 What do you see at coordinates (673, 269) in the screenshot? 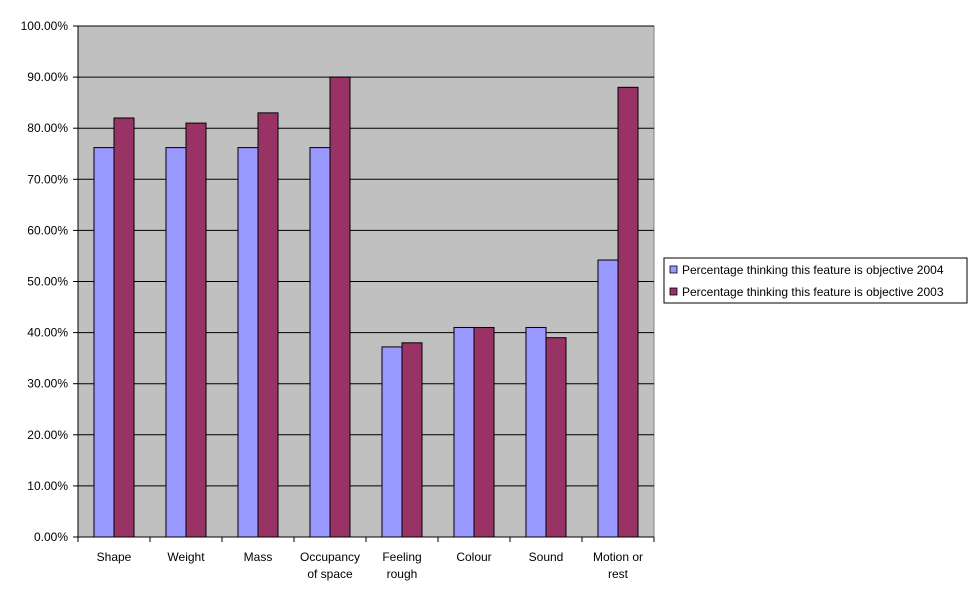
I see `legend-swatch-2004` at bounding box center [673, 269].